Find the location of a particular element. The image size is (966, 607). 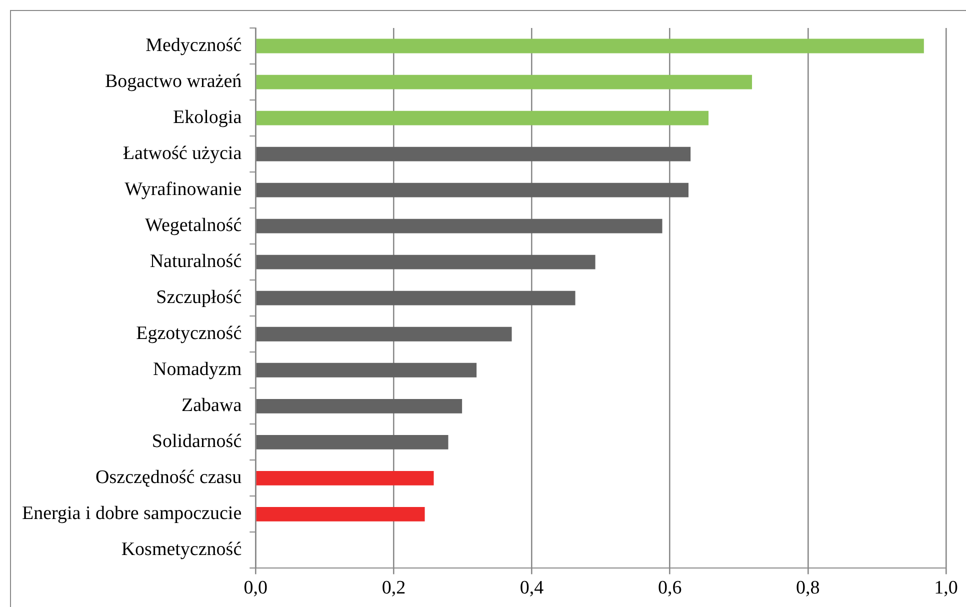

y-tick-label: Łatwość użycia is located at coordinates (182, 153).